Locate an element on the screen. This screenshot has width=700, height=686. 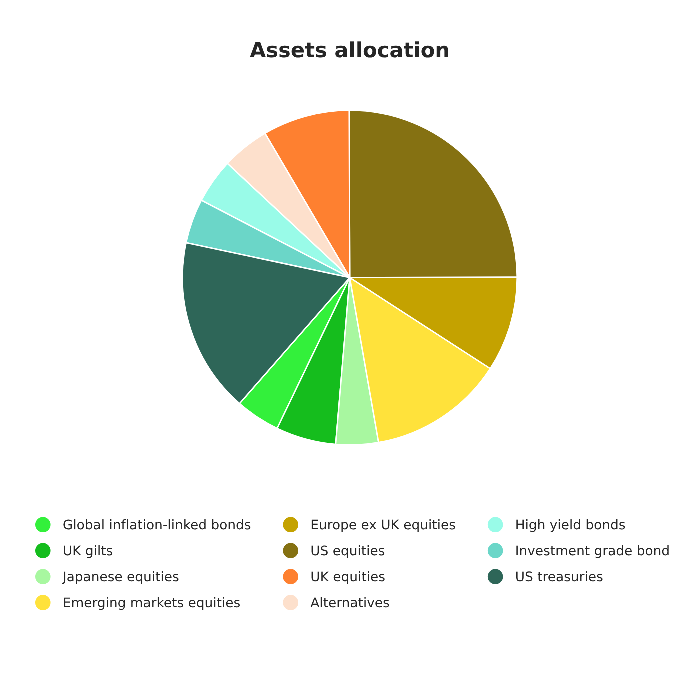
legend-label: Emerging markets equities is located at coordinates (152, 603).